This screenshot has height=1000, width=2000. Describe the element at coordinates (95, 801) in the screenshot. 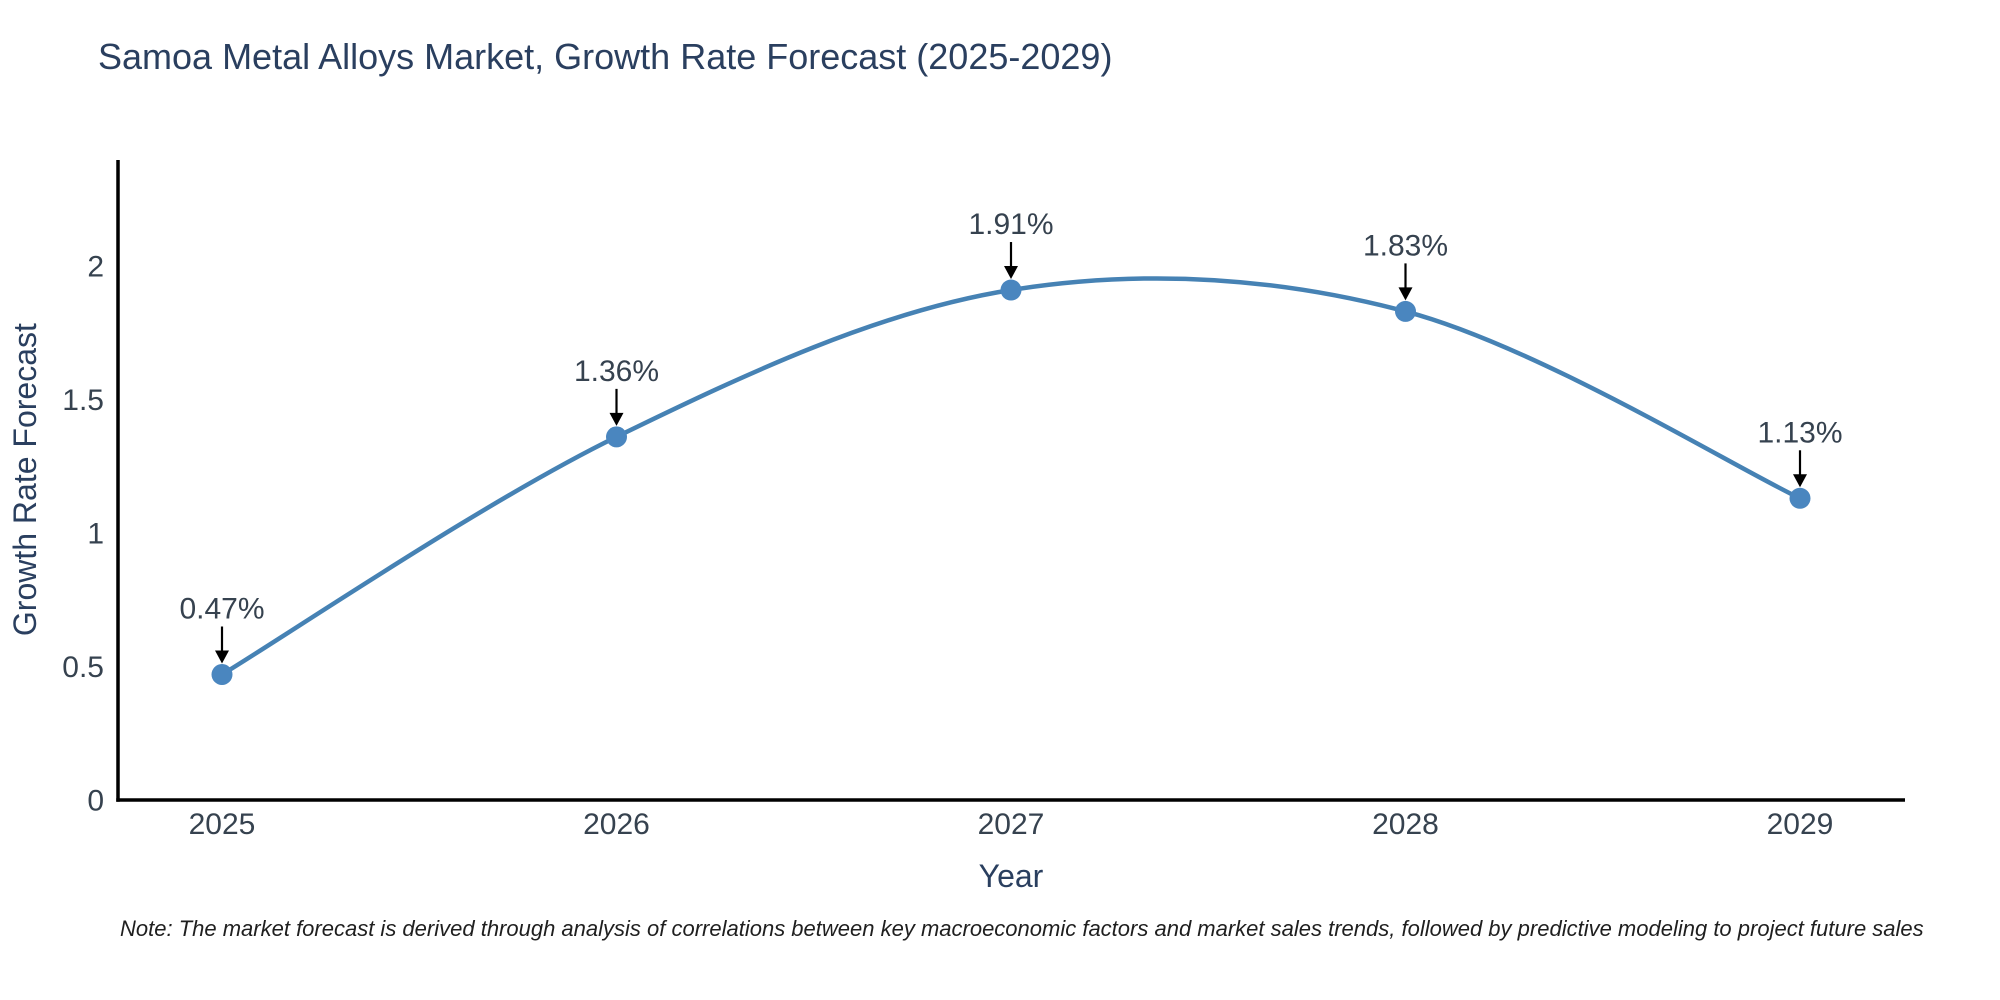

I see `y-tick-label: 0` at that location.